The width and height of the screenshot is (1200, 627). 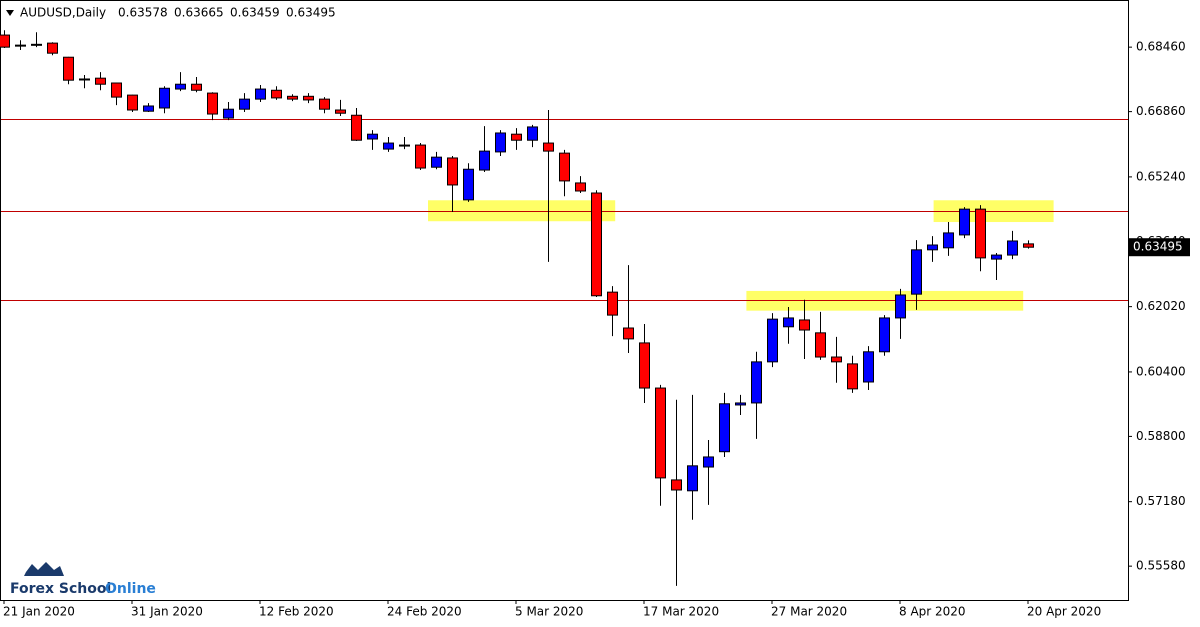 I want to click on last-price-label: 0.63495, so click(x=1158, y=247).